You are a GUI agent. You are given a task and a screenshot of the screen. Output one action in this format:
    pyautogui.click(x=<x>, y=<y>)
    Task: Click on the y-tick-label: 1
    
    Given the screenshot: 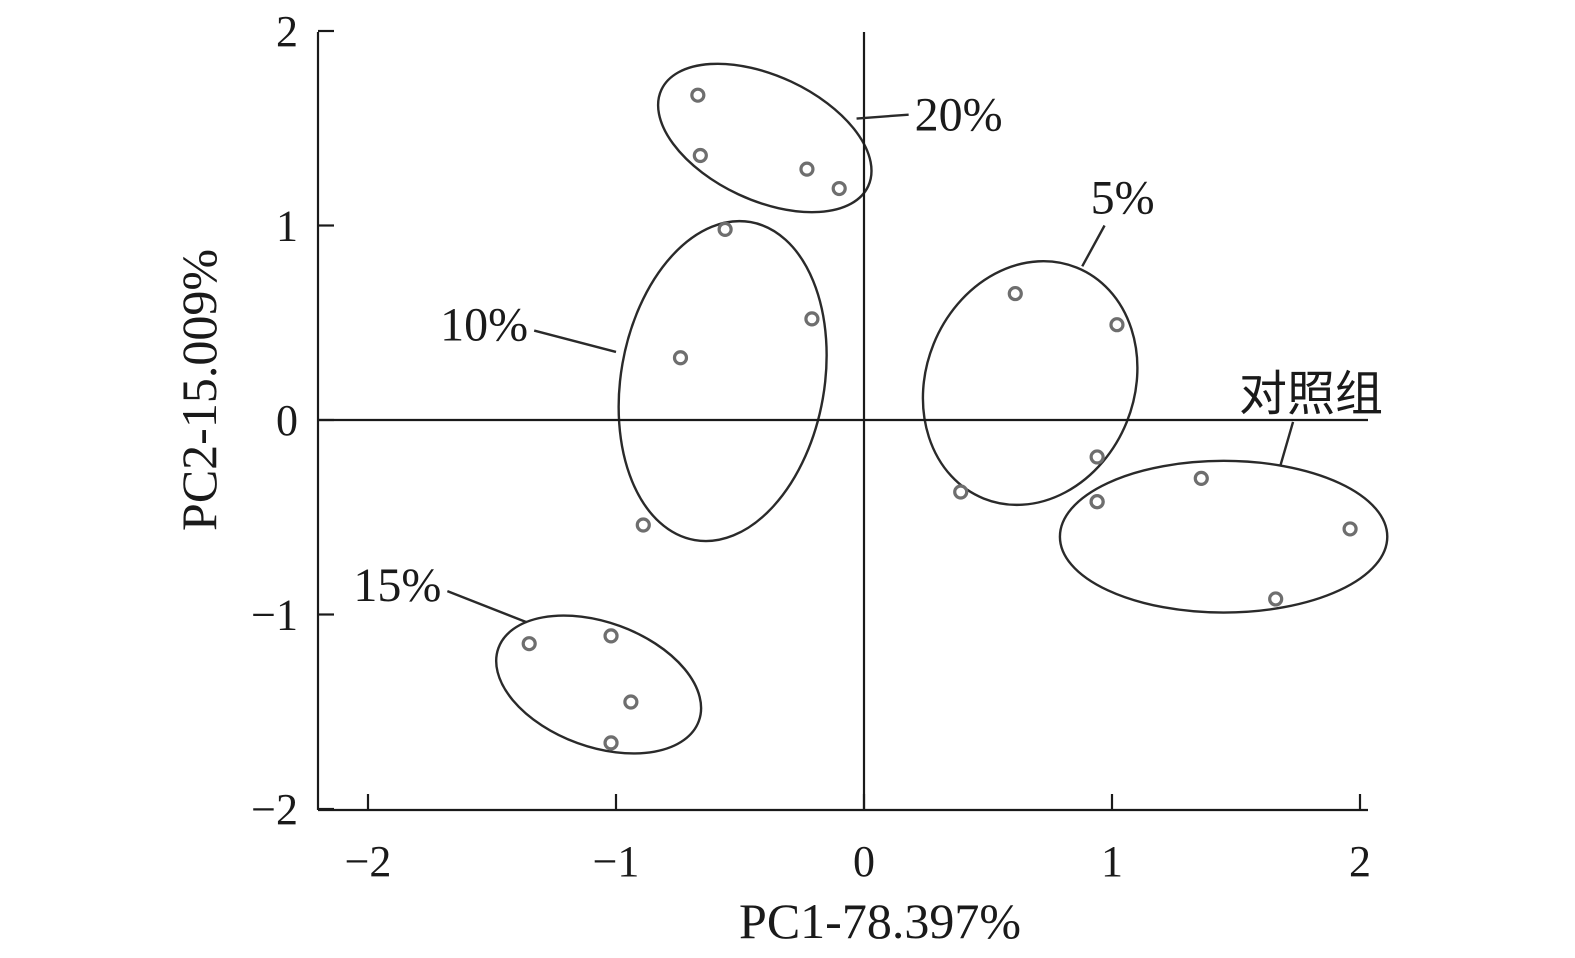 What is the action you would take?
    pyautogui.click(x=287, y=226)
    